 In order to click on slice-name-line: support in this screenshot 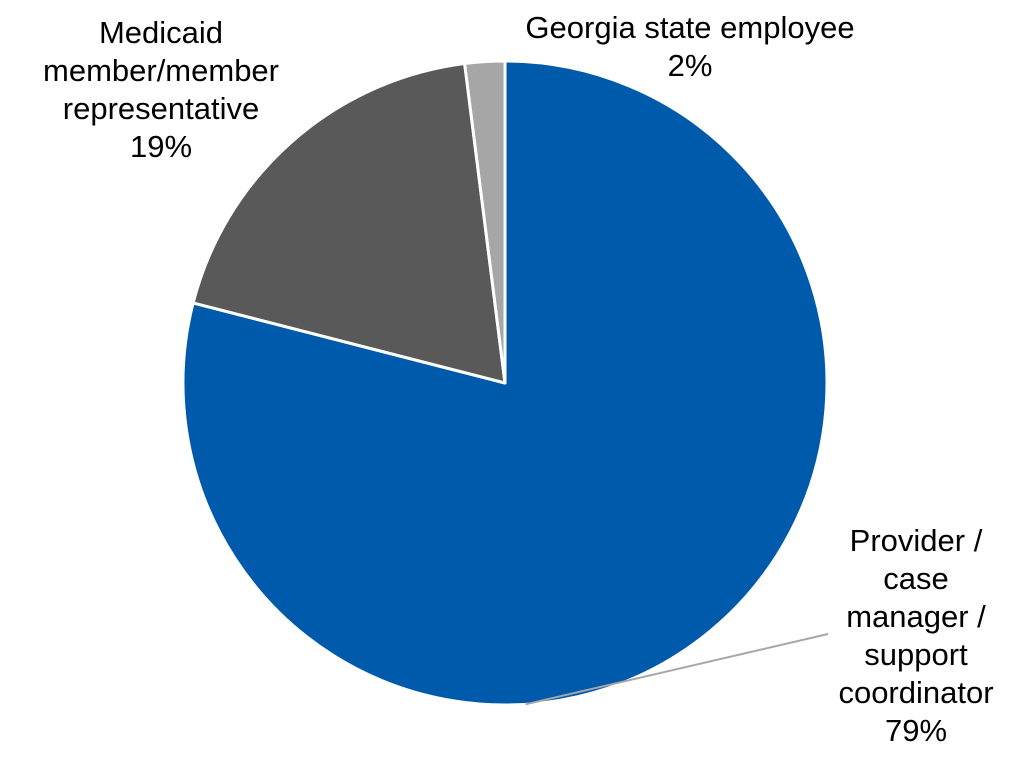, I will do `click(916, 654)`.